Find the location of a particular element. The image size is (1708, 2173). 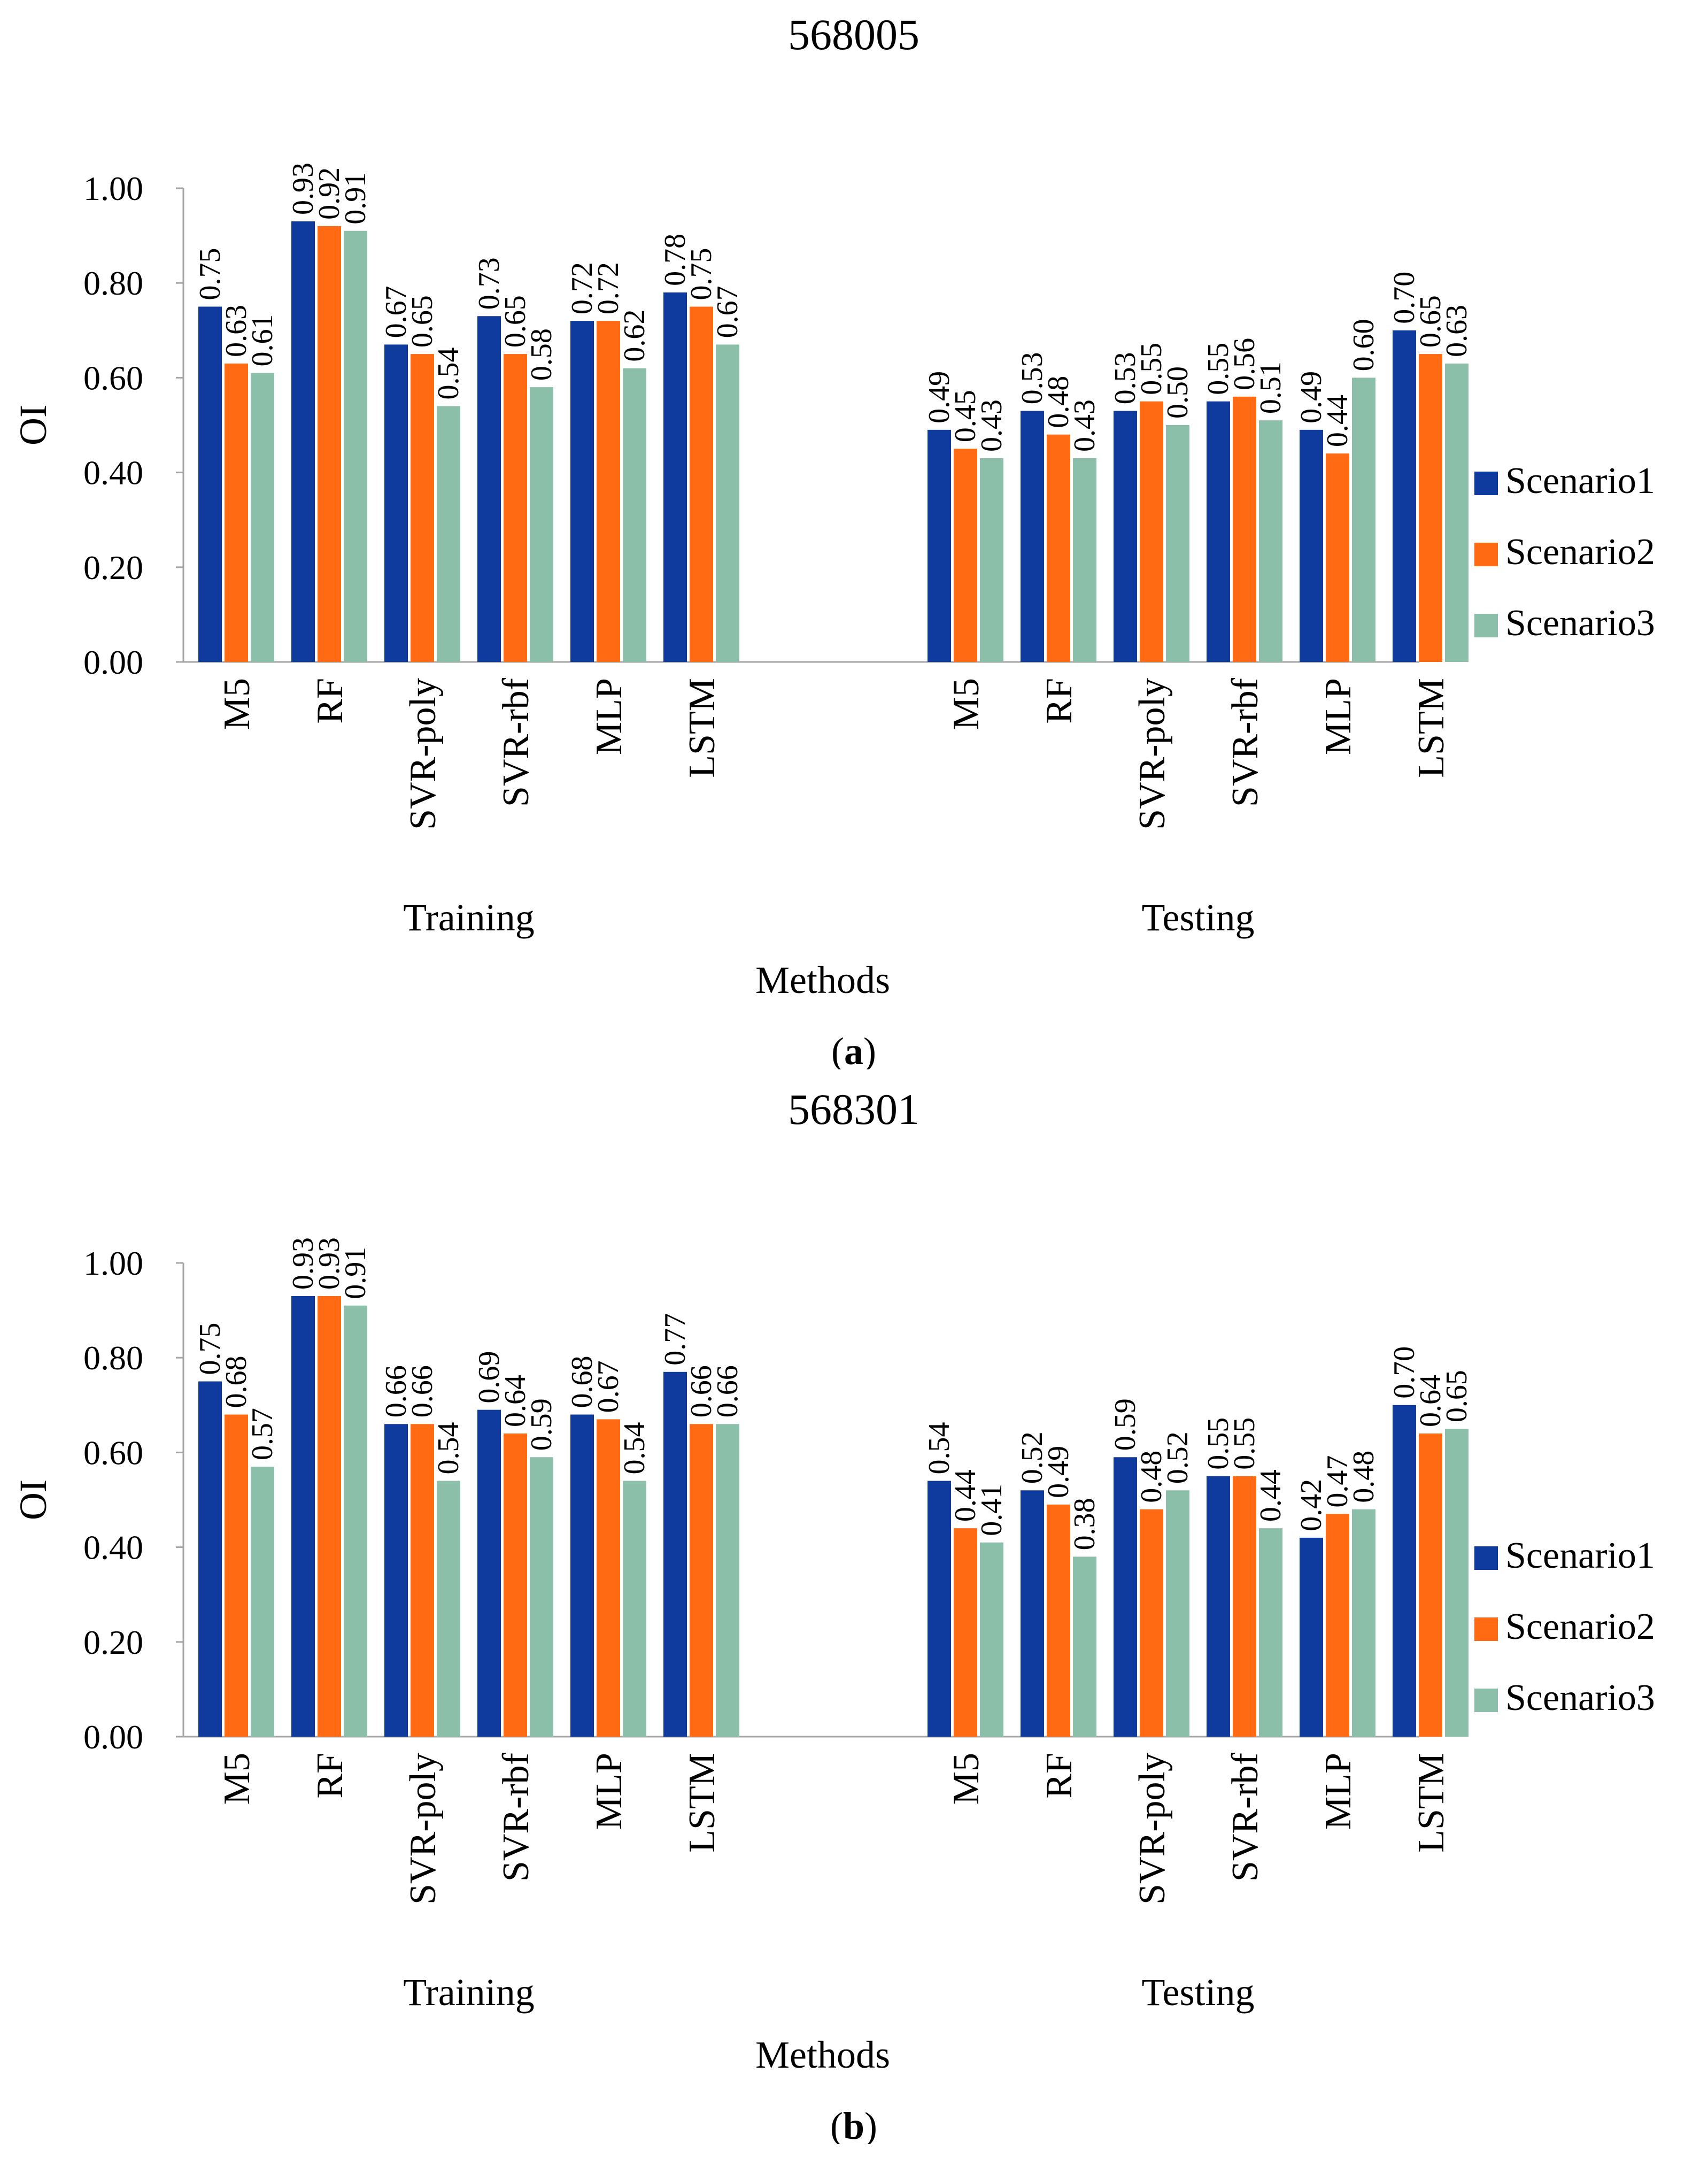

bar-testing-svr-poly-scenario1 is located at coordinates (1125, 536).